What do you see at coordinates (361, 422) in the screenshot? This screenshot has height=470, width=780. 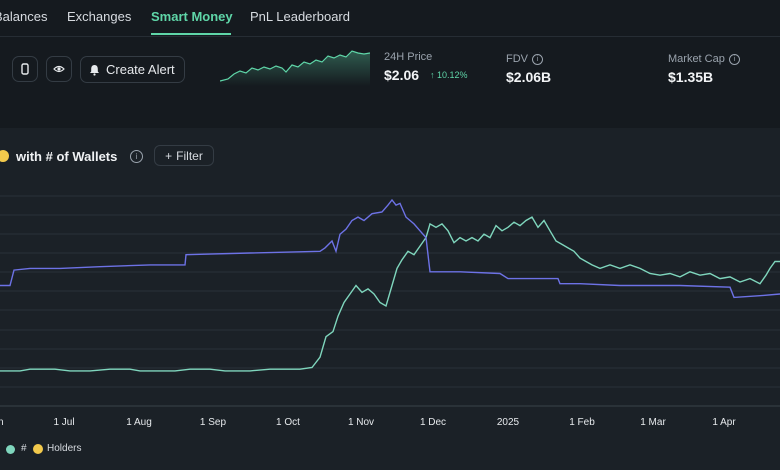 I see `x-tick-label: 1 Nov` at bounding box center [361, 422].